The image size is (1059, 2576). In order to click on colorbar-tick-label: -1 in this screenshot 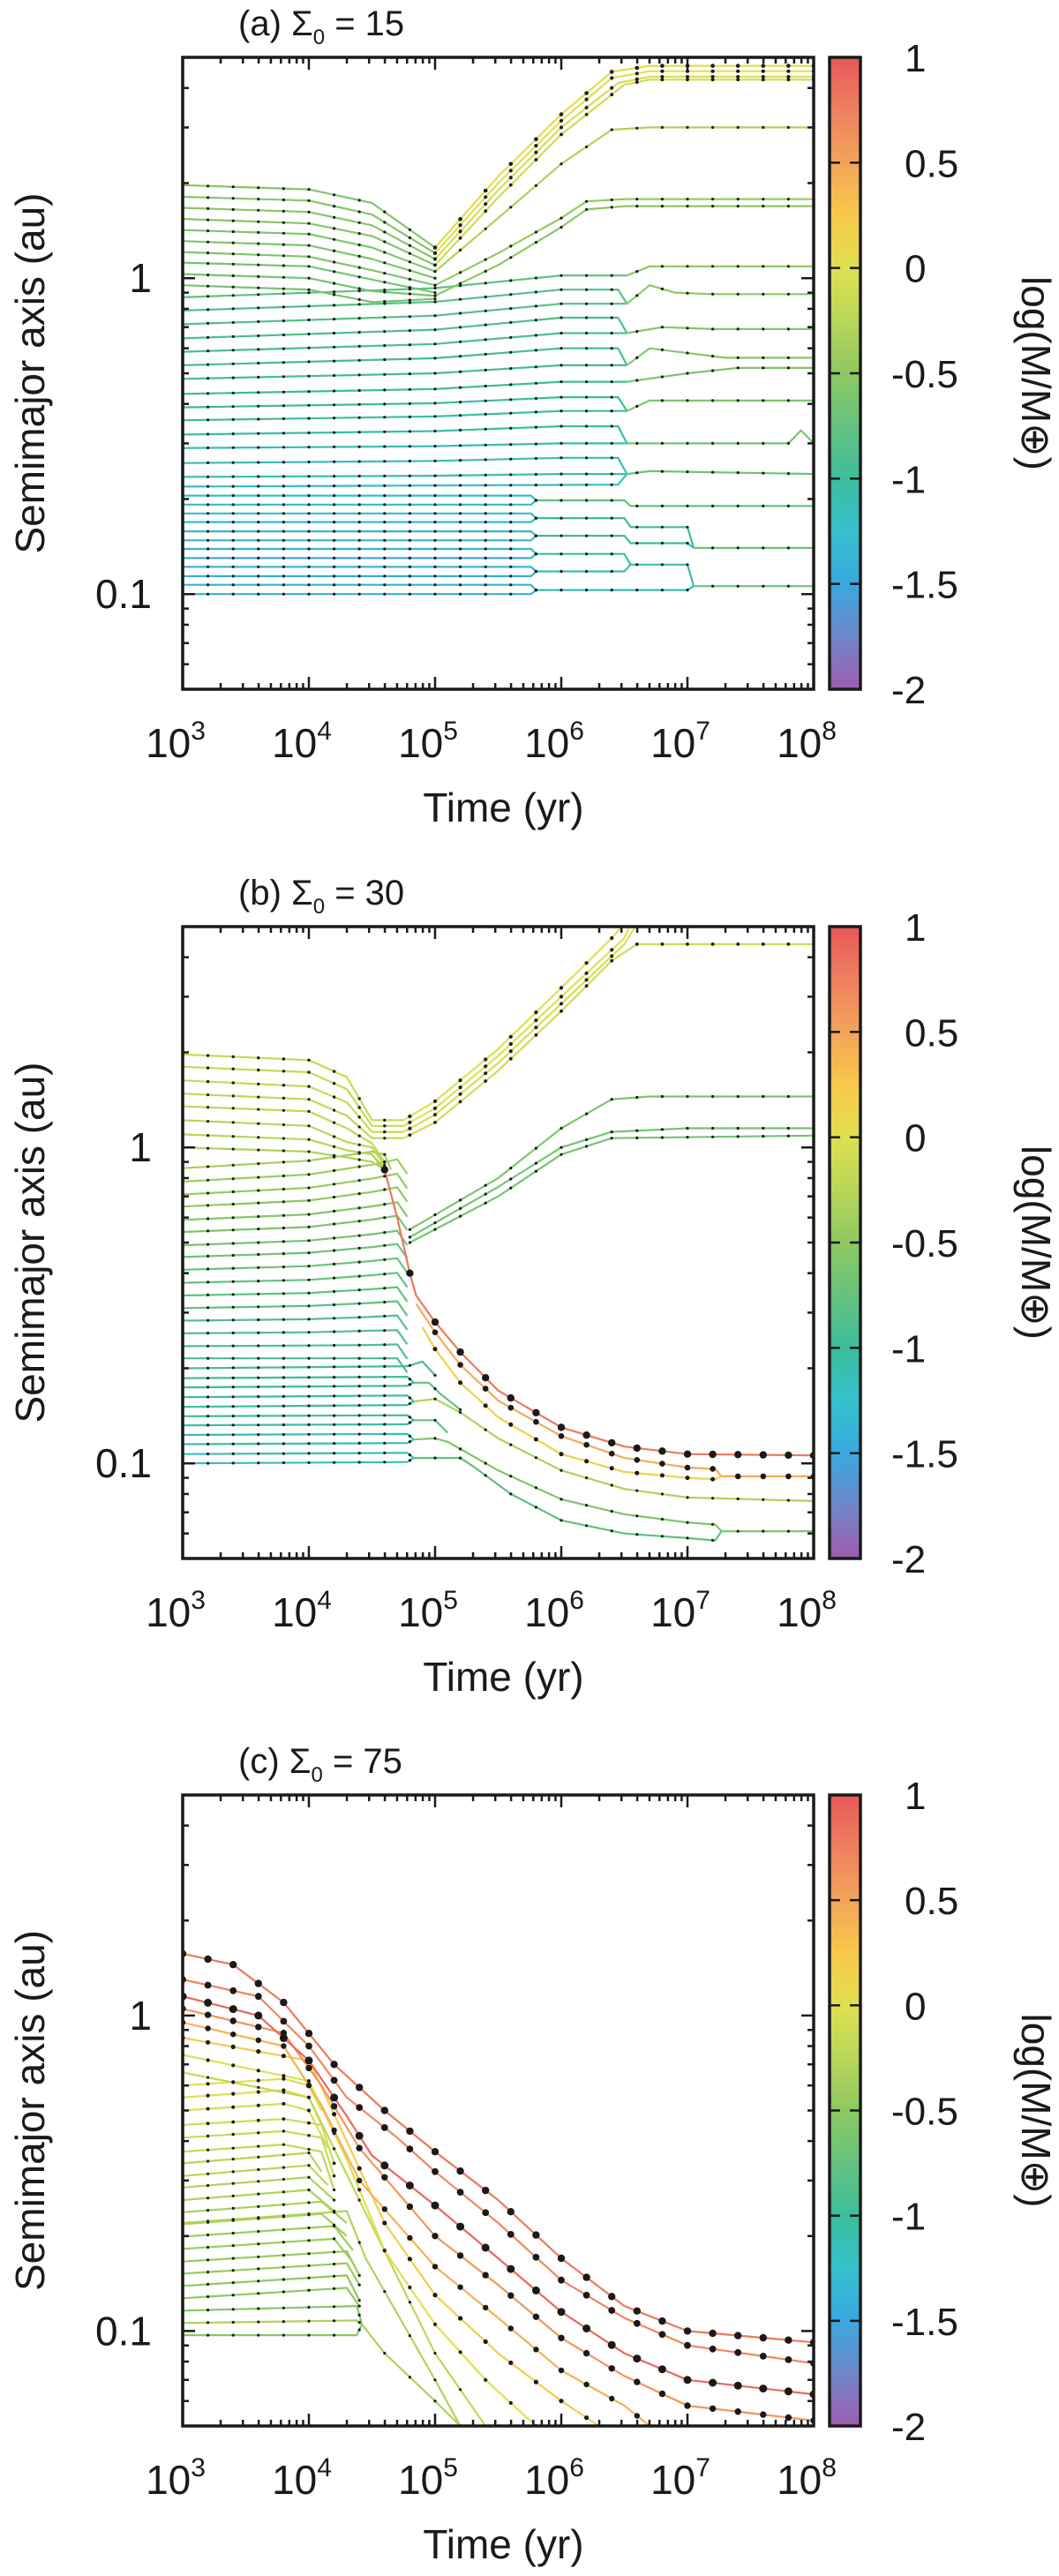, I will do `click(908, 479)`.